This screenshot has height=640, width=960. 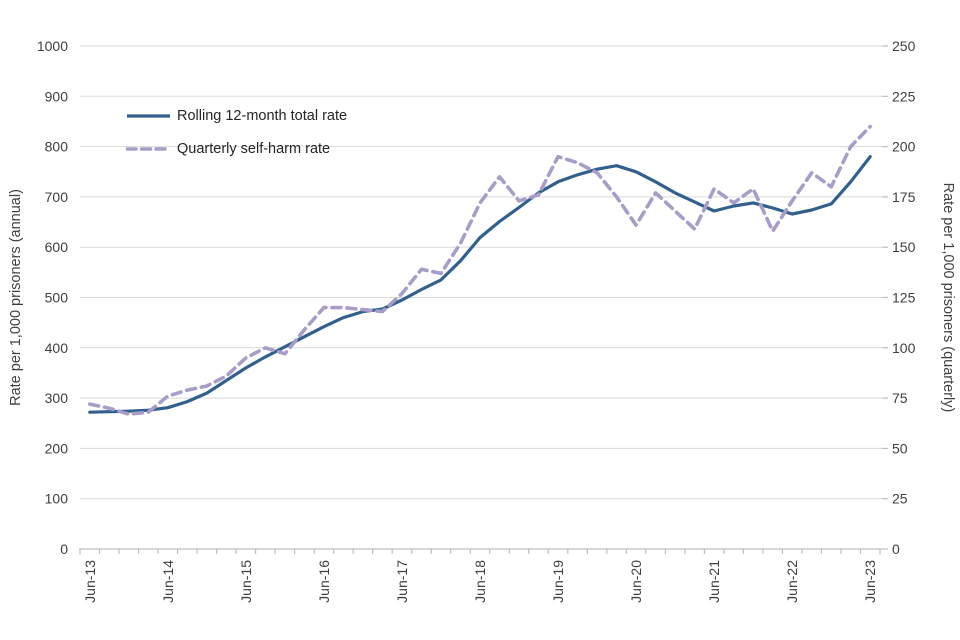 What do you see at coordinates (904, 247) in the screenshot?
I see `svg-text: 150` at bounding box center [904, 247].